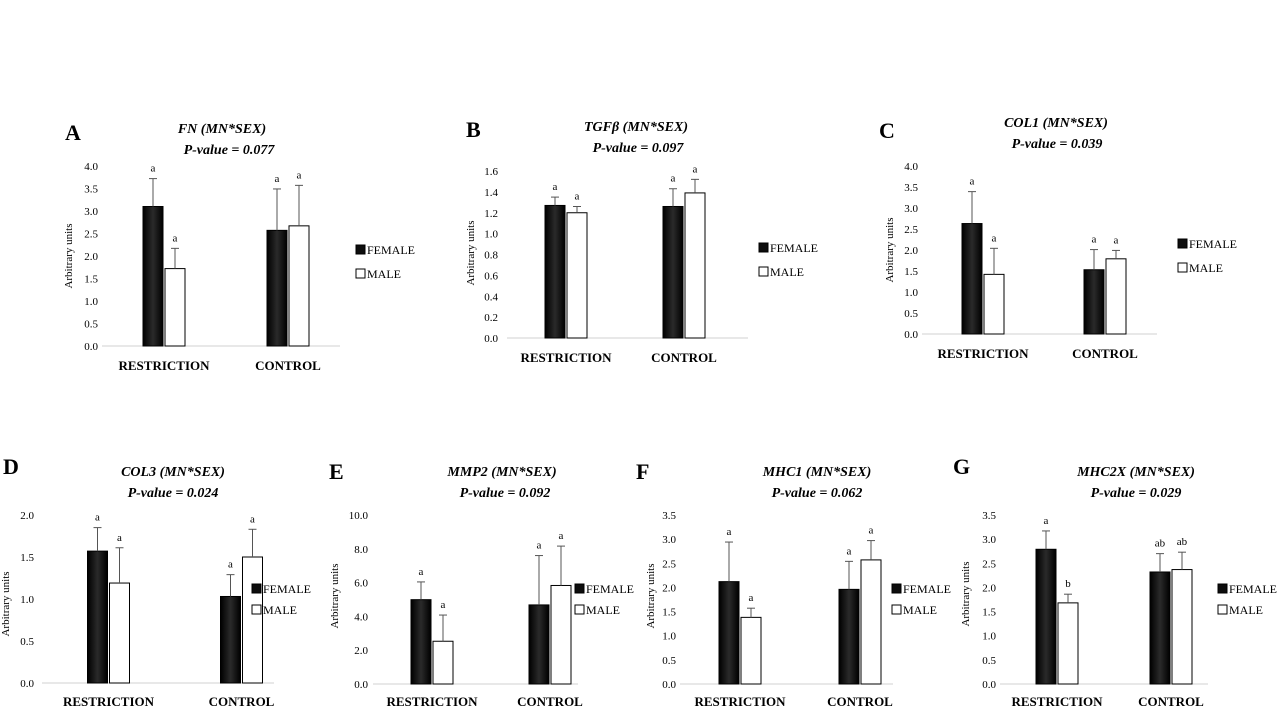  What do you see at coordinates (73, 132) in the screenshot?
I see `panel-letter: A` at bounding box center [73, 132].